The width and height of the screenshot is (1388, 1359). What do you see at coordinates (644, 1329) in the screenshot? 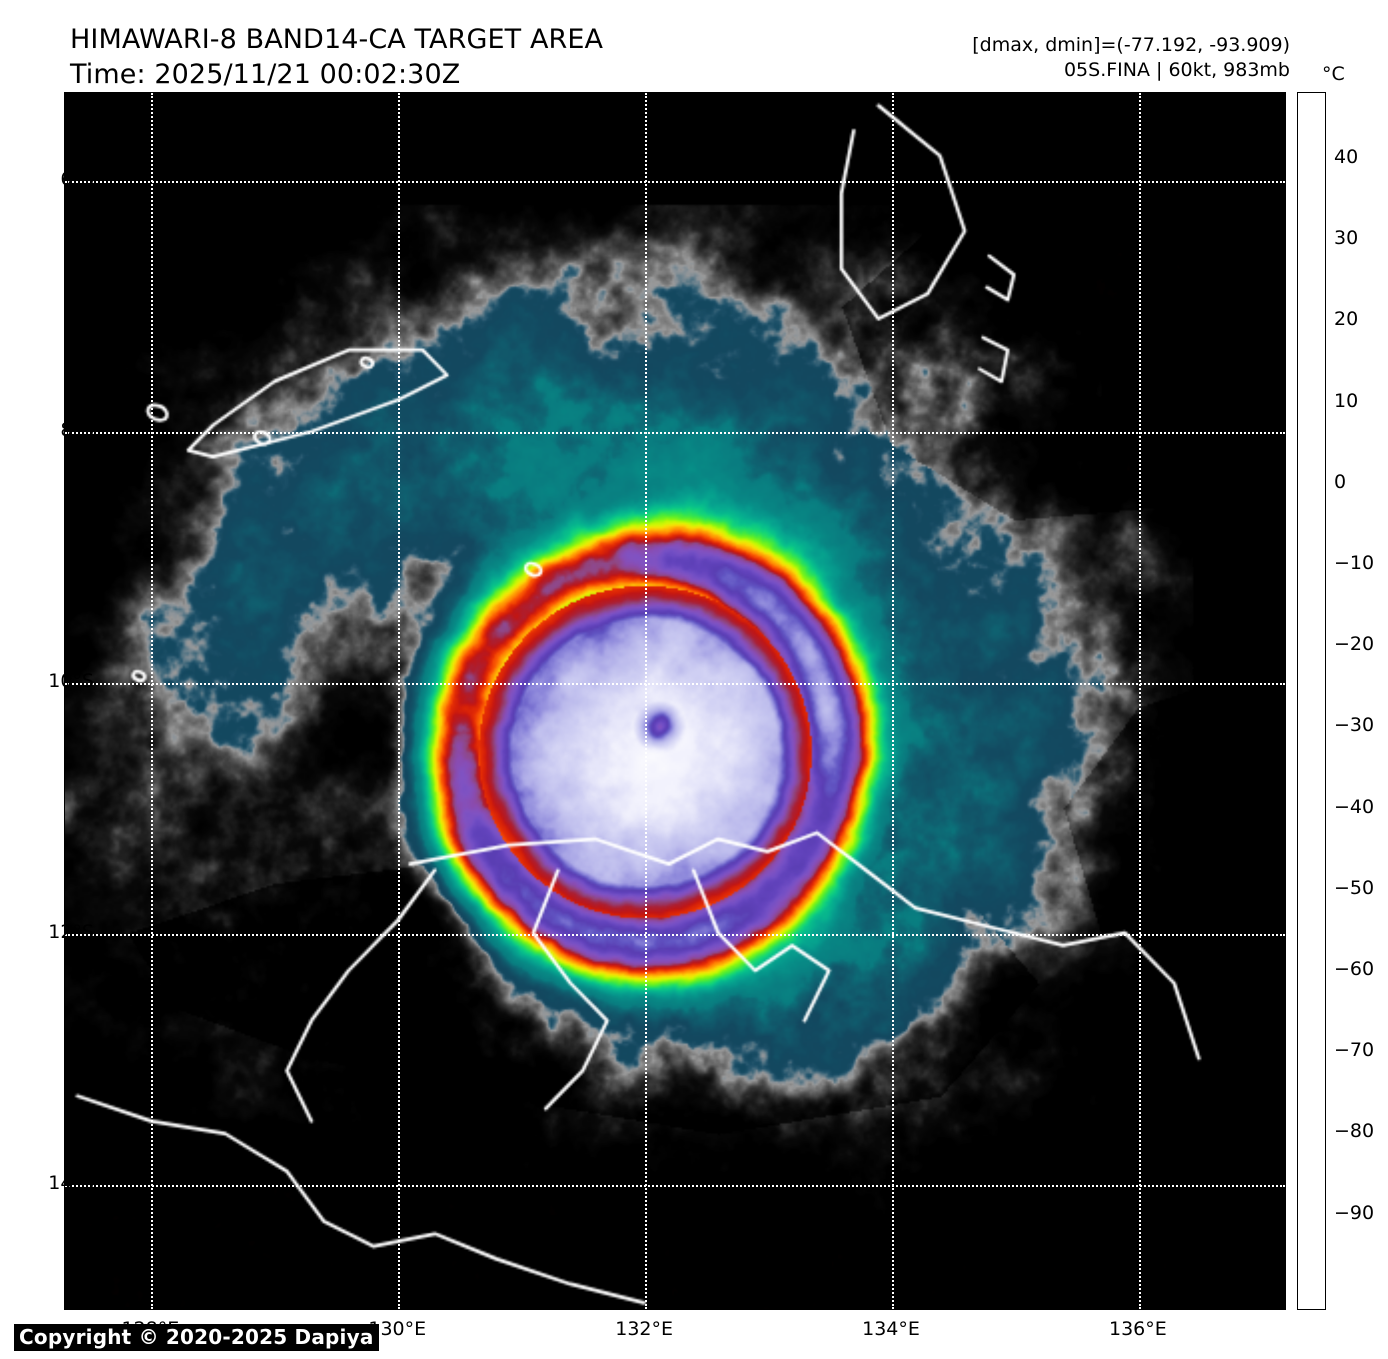
I see `xtick-132°E: 132°E` at bounding box center [644, 1329].